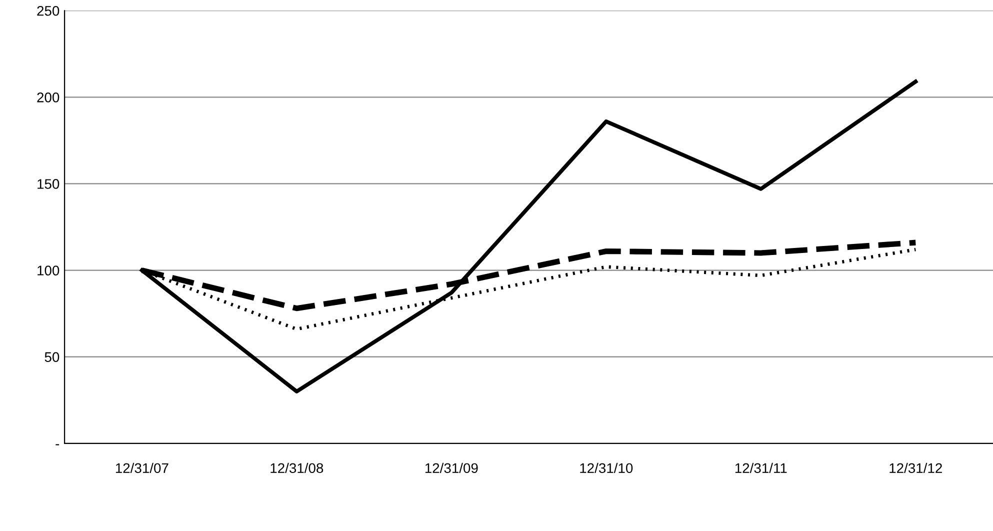 Image resolution: width=993 pixels, height=531 pixels. Describe the element at coordinates (916, 468) in the screenshot. I see `x-tick-label: 12/31/12` at that location.